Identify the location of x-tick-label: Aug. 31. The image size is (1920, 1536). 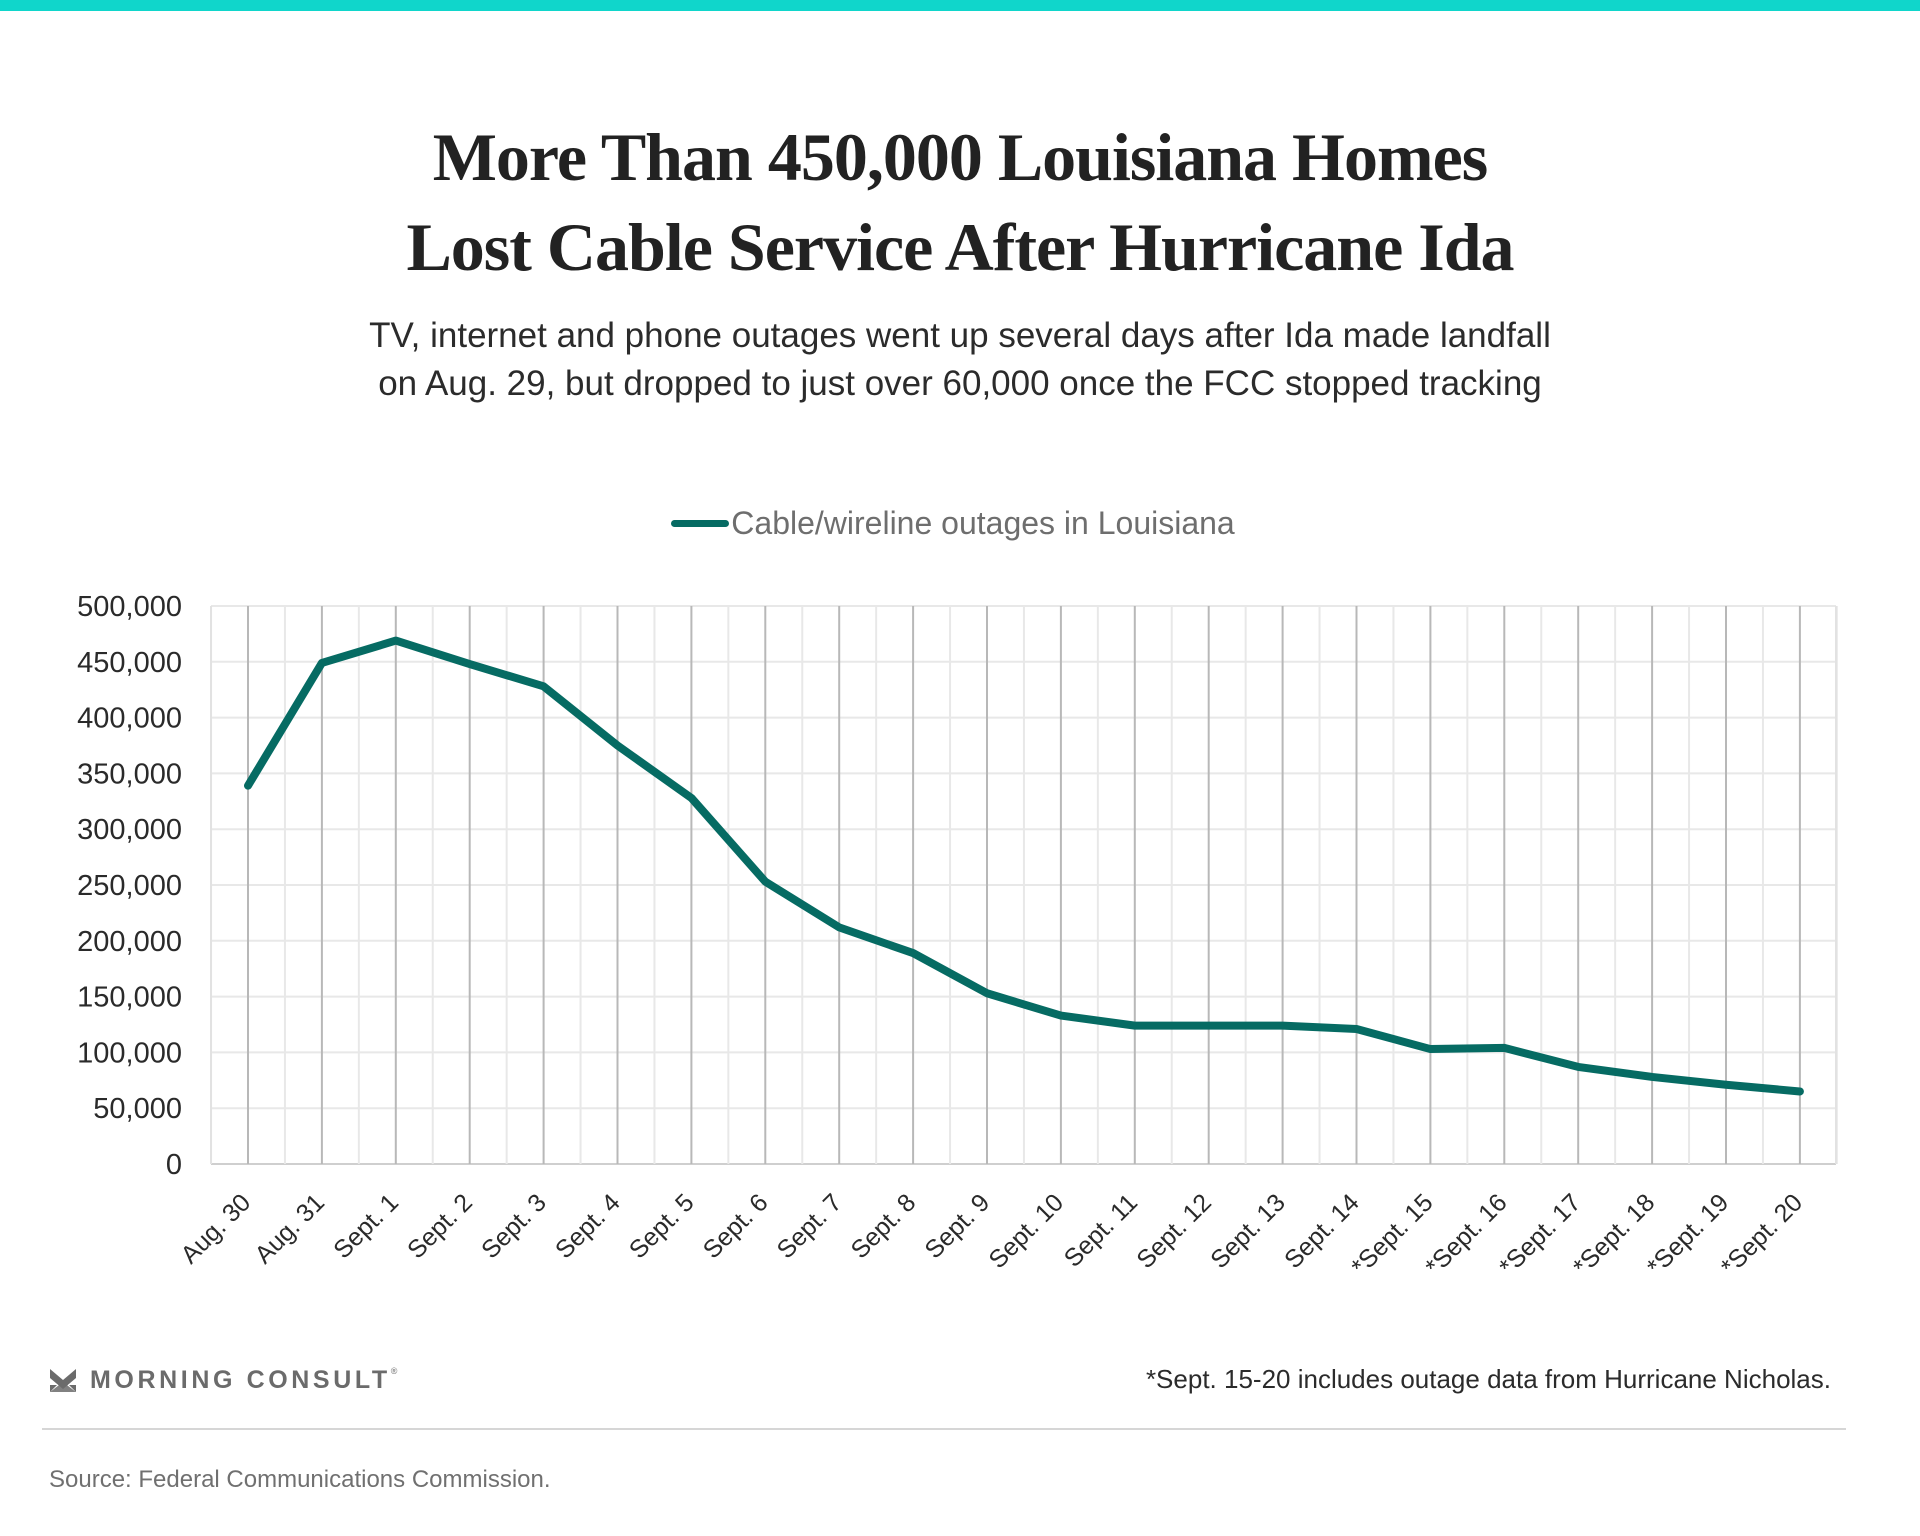
(289, 1228).